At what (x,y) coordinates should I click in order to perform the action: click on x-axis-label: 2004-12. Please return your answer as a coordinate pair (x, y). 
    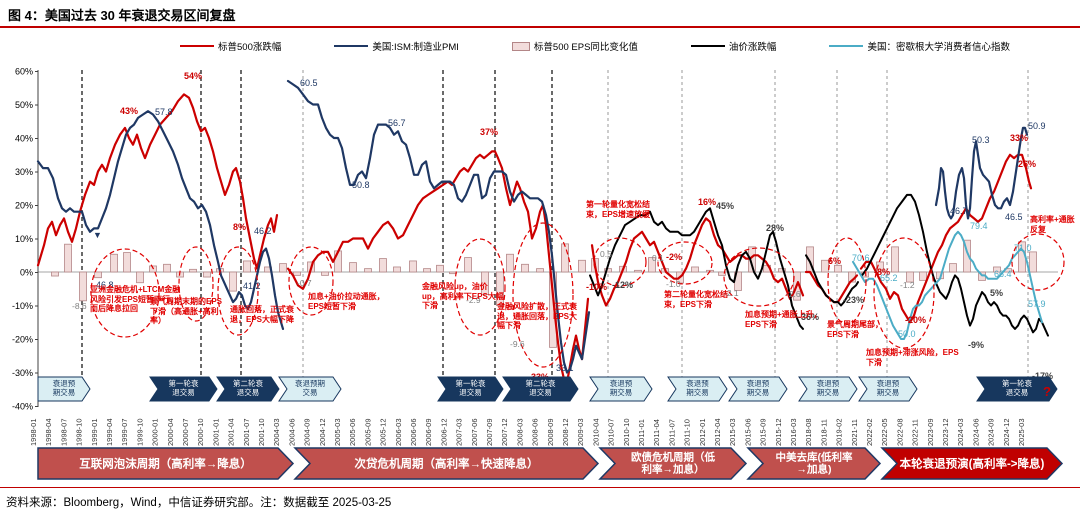
    Looking at the image, I should click on (322, 432).